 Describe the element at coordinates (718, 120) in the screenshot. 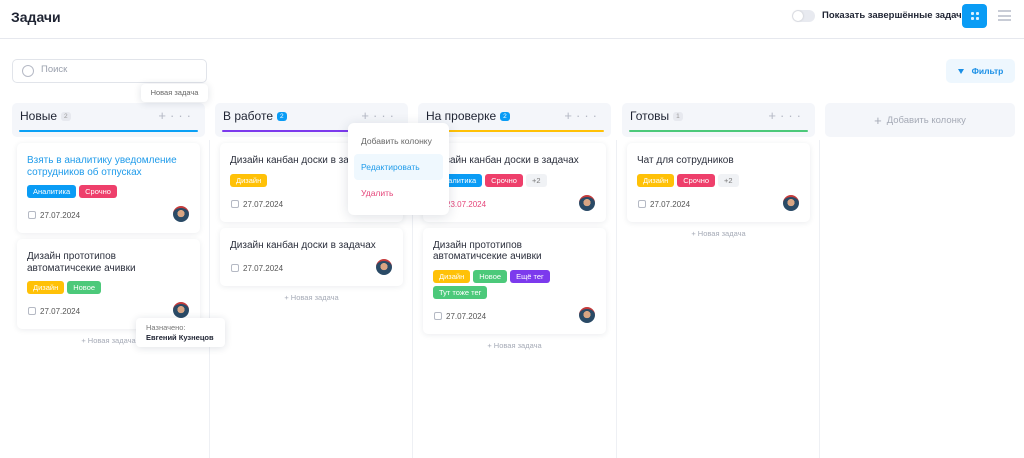

I see `column-header: Готовы 1 +···` at that location.